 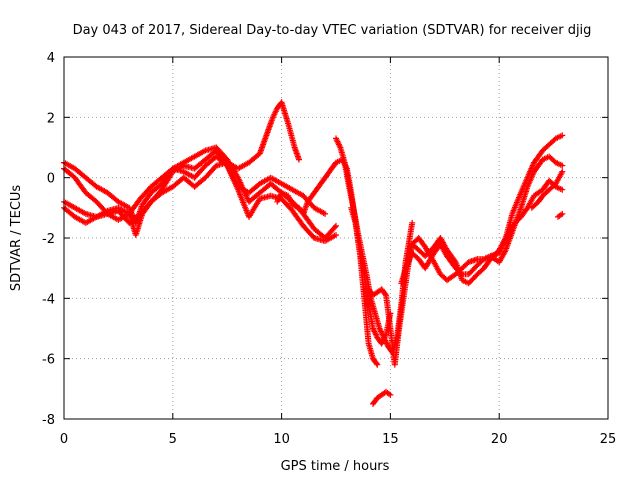 What do you see at coordinates (48, 420) in the screenshot?
I see `y-tick-label: -8` at bounding box center [48, 420].